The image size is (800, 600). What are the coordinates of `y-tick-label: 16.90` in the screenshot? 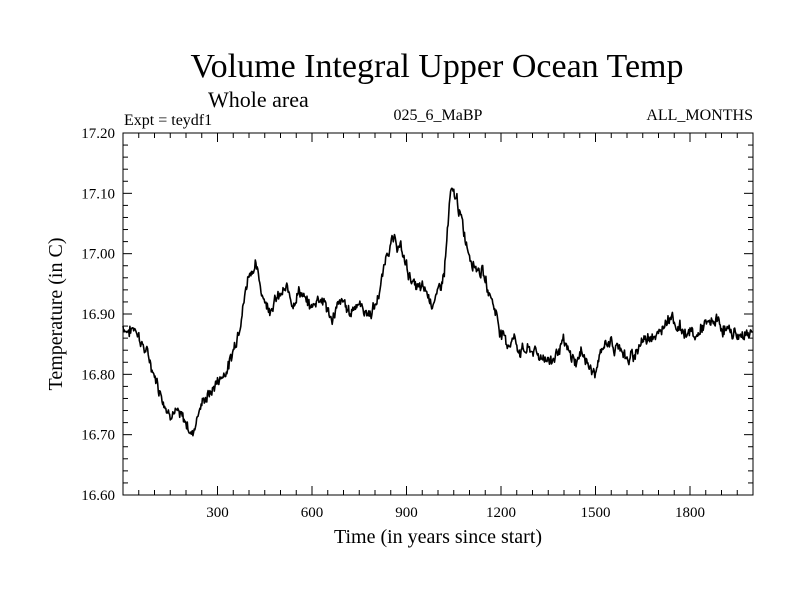 It's located at (98, 315).